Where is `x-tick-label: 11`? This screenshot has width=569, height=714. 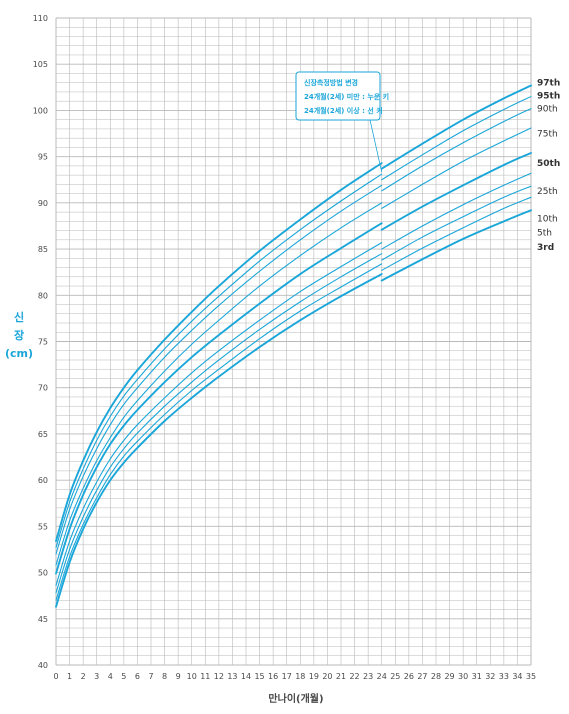
x-tick-label: 11 is located at coordinates (205, 676).